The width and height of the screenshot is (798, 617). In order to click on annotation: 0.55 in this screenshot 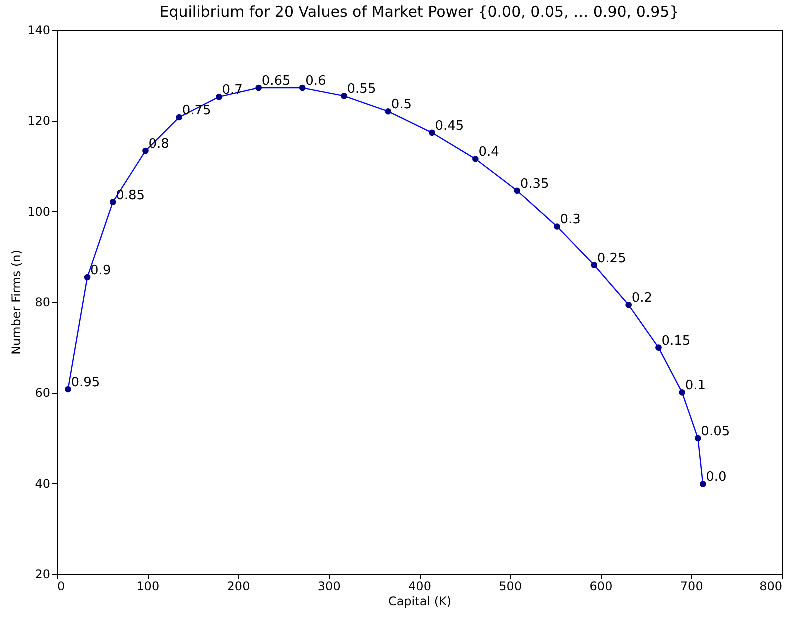, I will do `click(361, 90)`.